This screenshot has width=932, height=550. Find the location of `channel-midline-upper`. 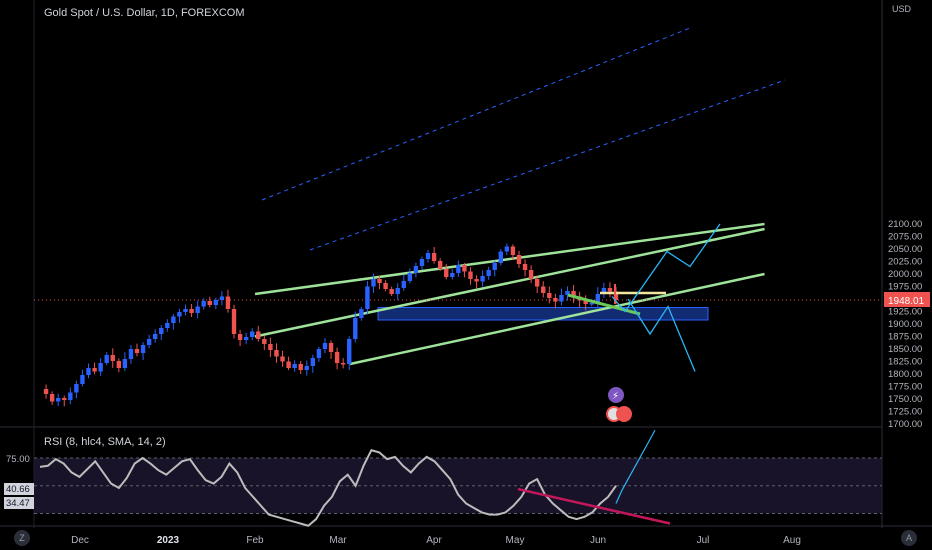

channel-midline-upper is located at coordinates (476, 114).